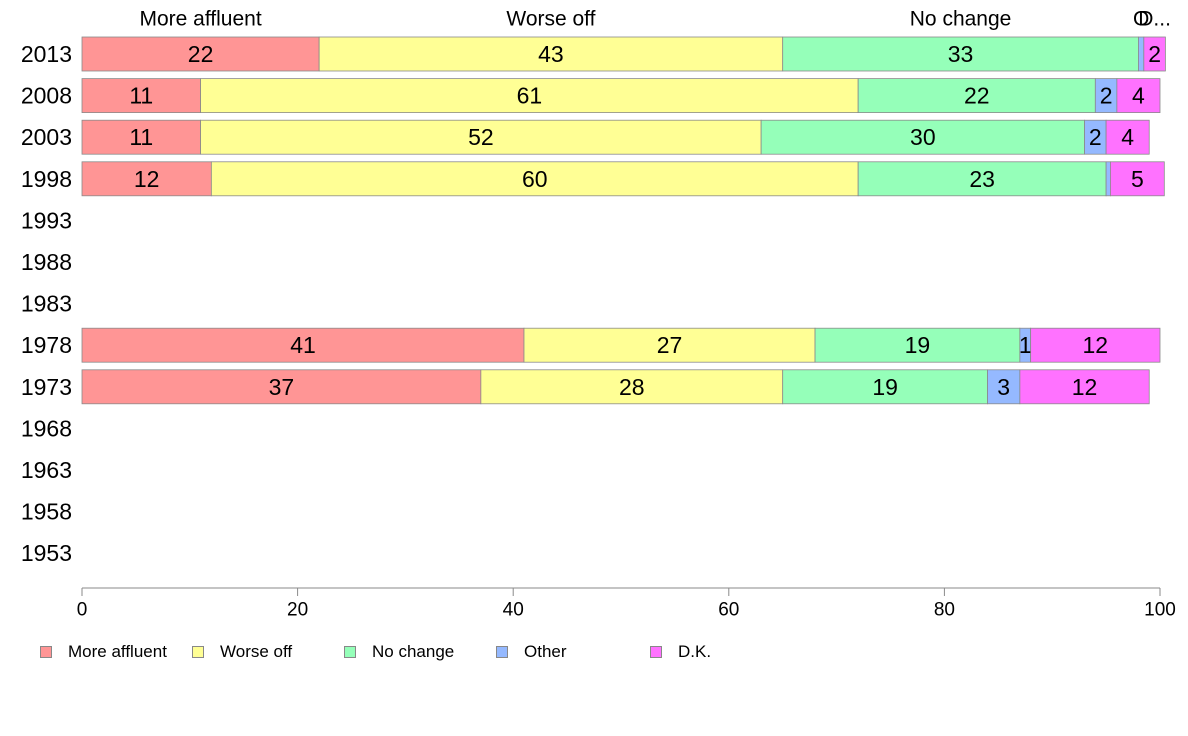 Image resolution: width=1188 pixels, height=736 pixels. What do you see at coordinates (46, 553) in the screenshot?
I see `year-label-1953: 1953` at bounding box center [46, 553].